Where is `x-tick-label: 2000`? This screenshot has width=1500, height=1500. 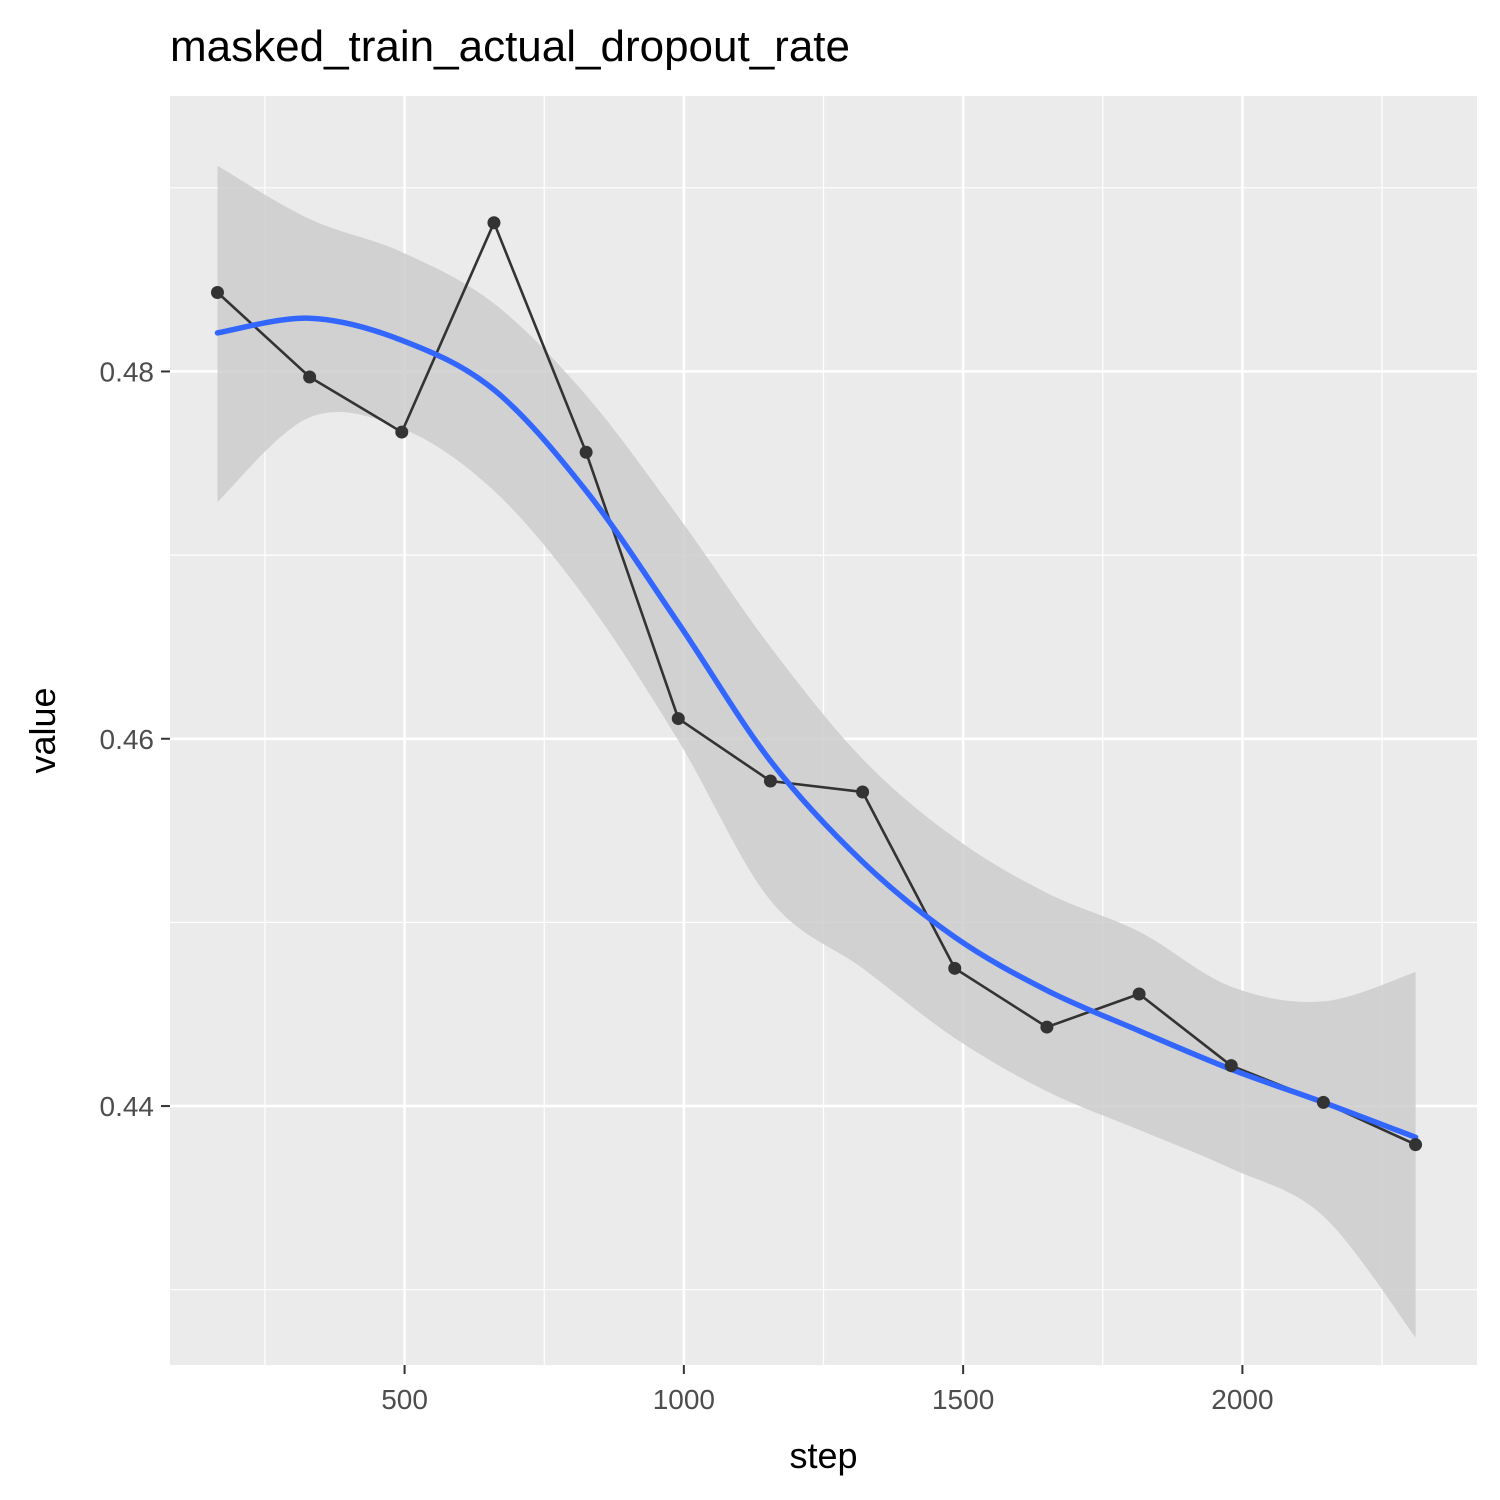
x-tick-label: 2000 is located at coordinates (1242, 1399).